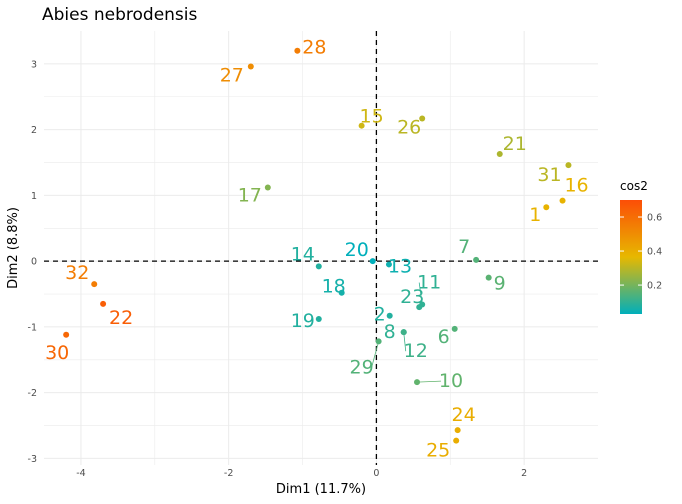 The height and width of the screenshot is (504, 682). I want to click on label-connectors, so click(406, 332).